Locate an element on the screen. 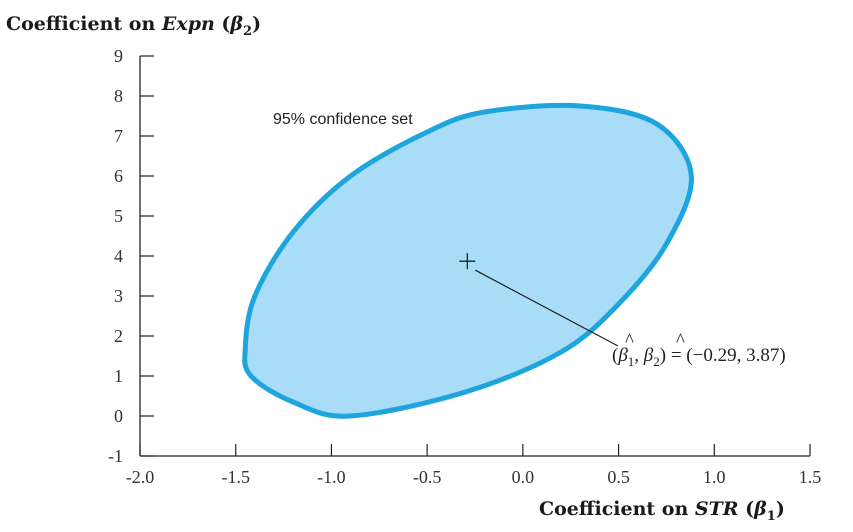 This screenshot has width=853, height=532. y-tick-label: 7 is located at coordinates (118, 136).